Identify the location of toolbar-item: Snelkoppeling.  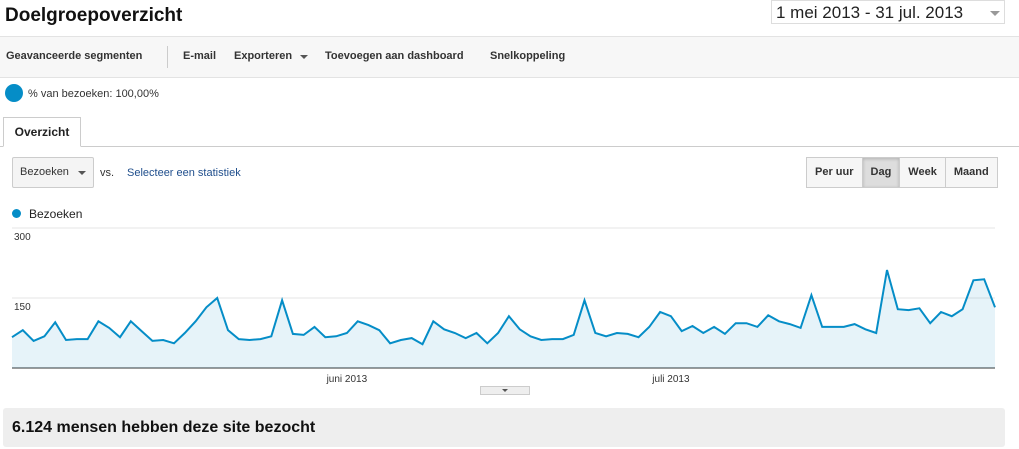
(528, 56).